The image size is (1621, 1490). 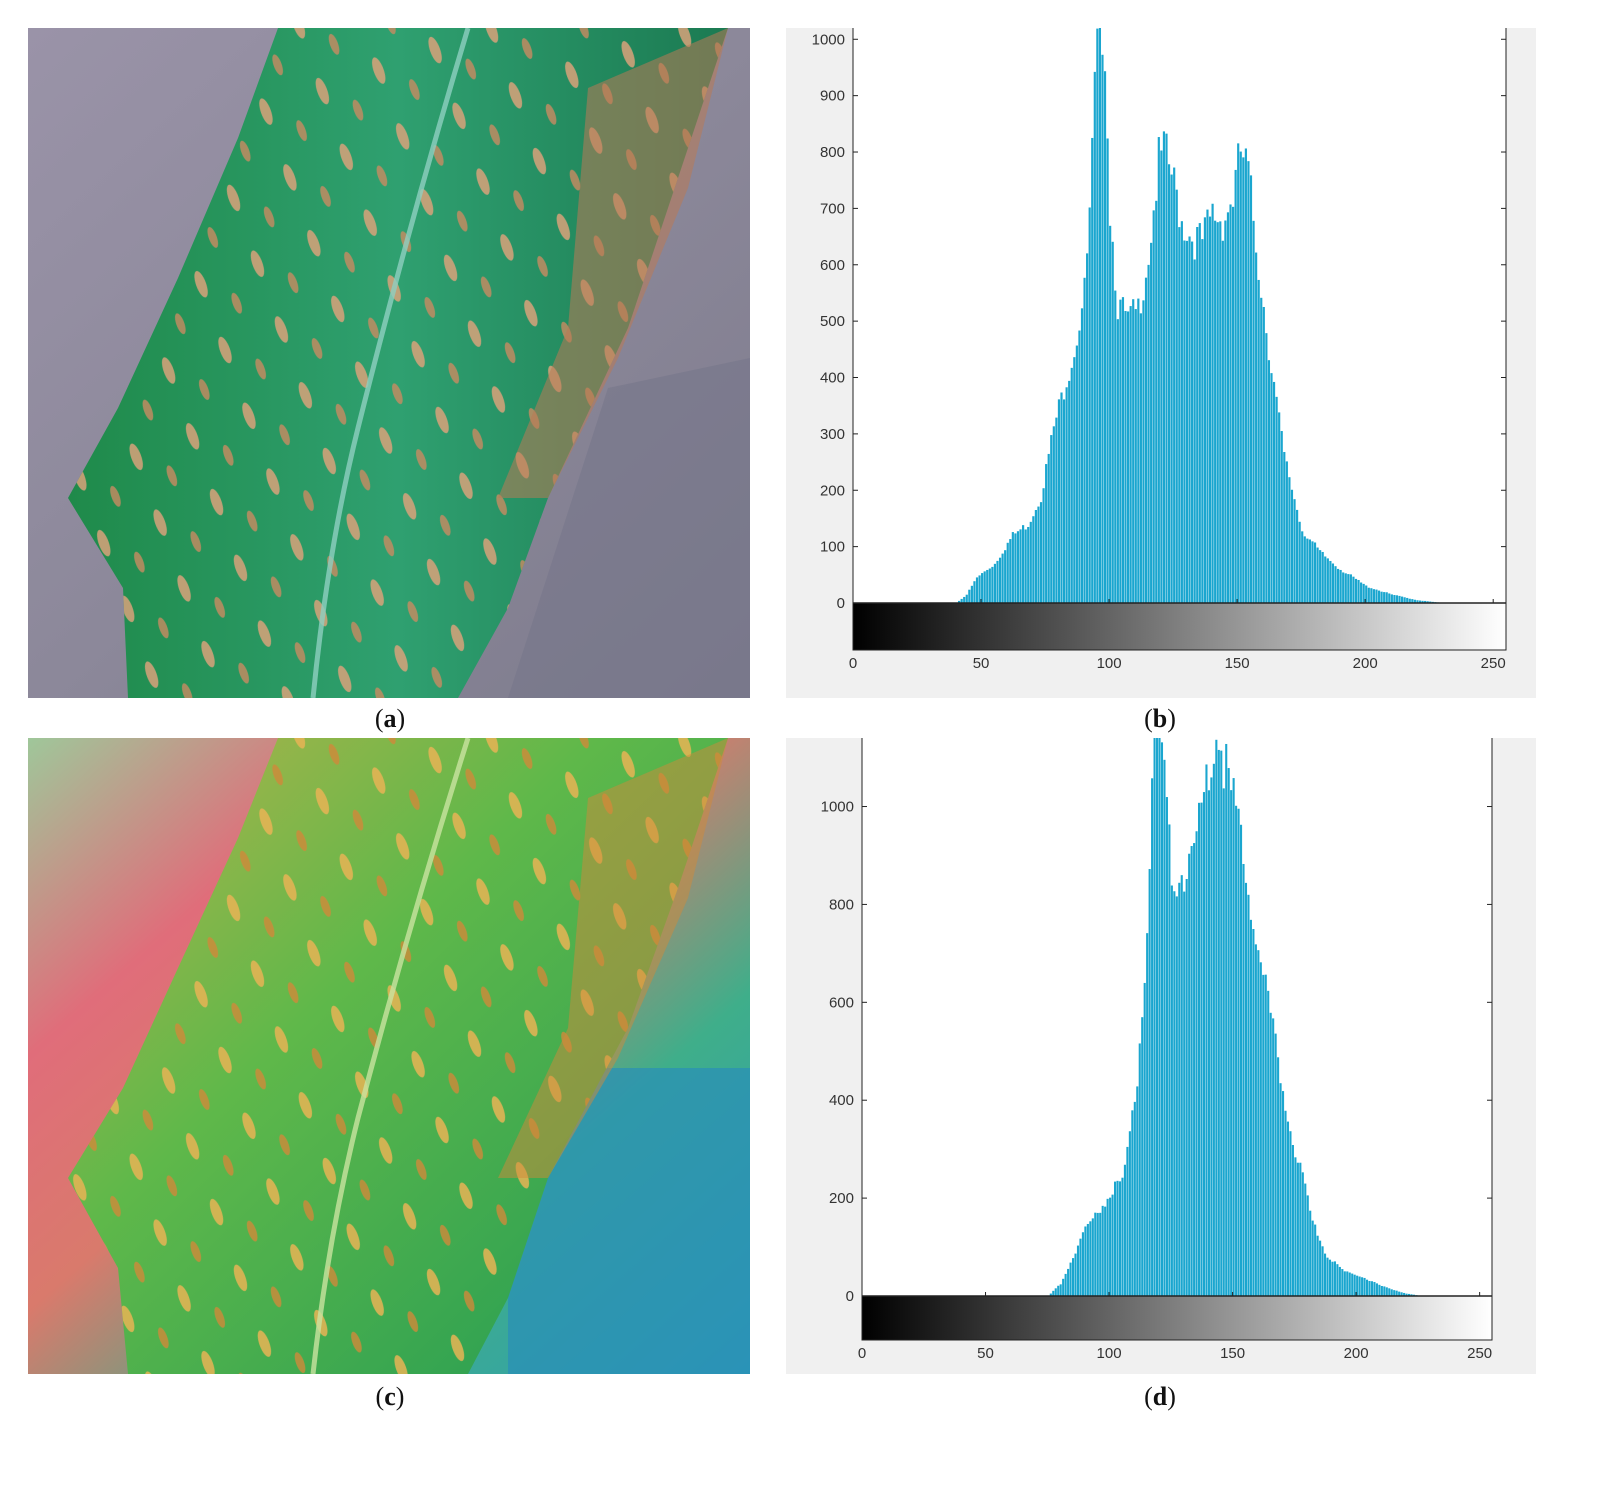 I want to click on y-tick-label: 600, so click(x=832, y=265).